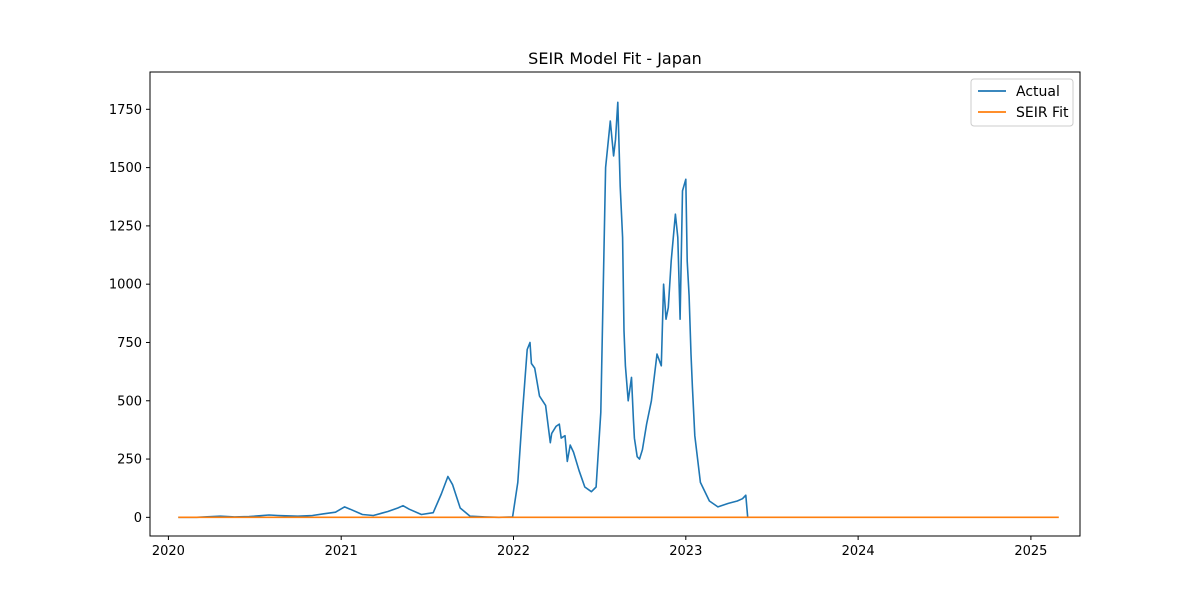 This screenshot has width=1200, height=600. What do you see at coordinates (858, 551) in the screenshot?
I see `x-tick-label: 2024` at bounding box center [858, 551].